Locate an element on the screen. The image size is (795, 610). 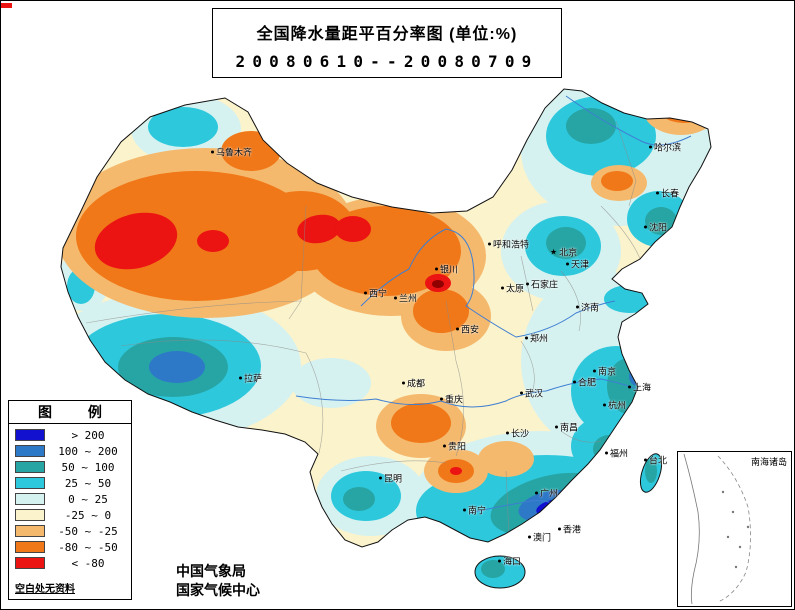
legend-item: -50 ~ -25 is located at coordinates (73, 531).